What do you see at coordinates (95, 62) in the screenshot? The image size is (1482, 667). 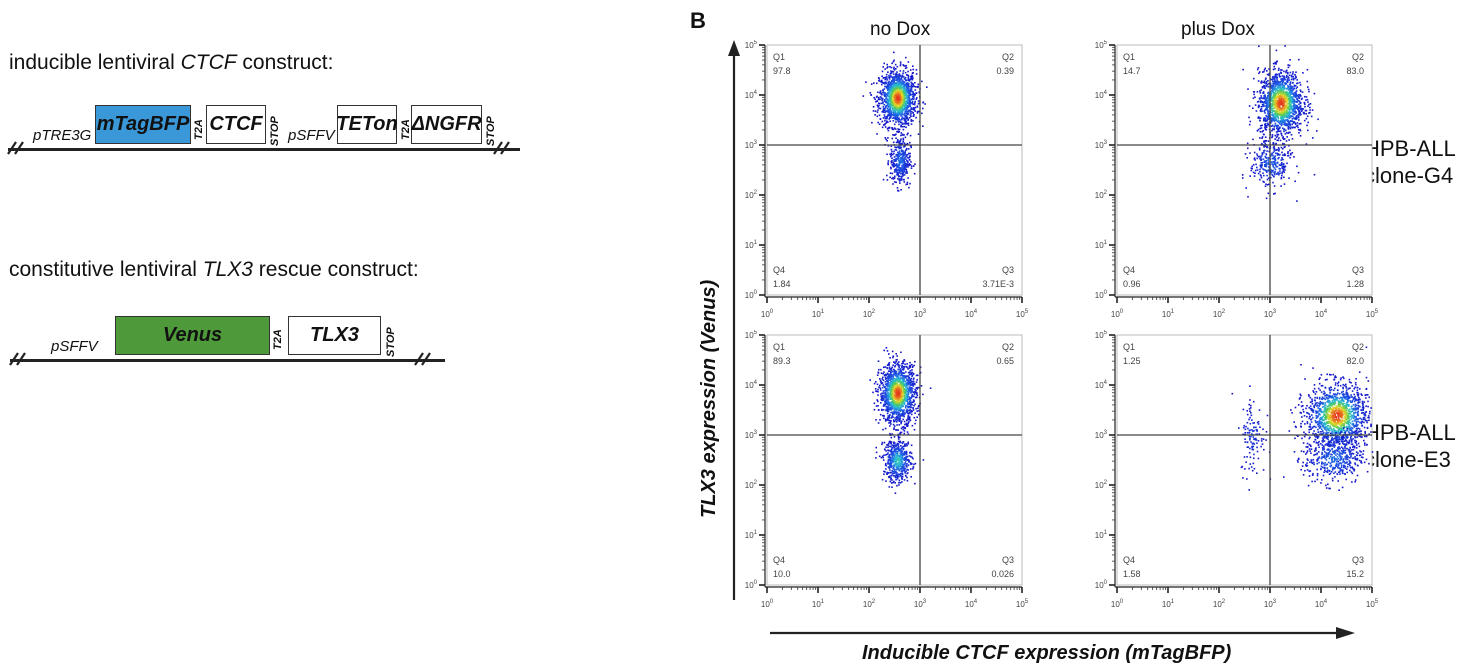 I see `title-text: inducible lentiviral` at bounding box center [95, 62].